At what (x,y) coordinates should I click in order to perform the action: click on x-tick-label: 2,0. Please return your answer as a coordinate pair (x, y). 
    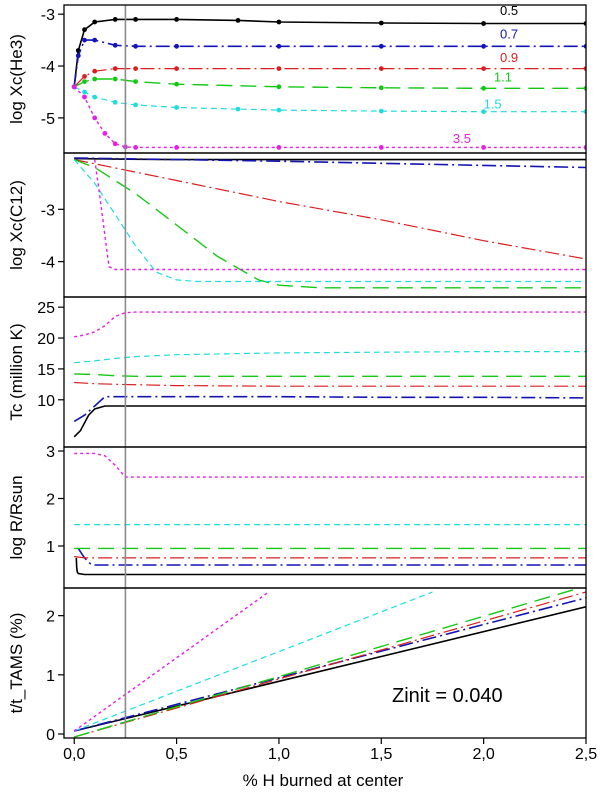
    Looking at the image, I should click on (484, 754).